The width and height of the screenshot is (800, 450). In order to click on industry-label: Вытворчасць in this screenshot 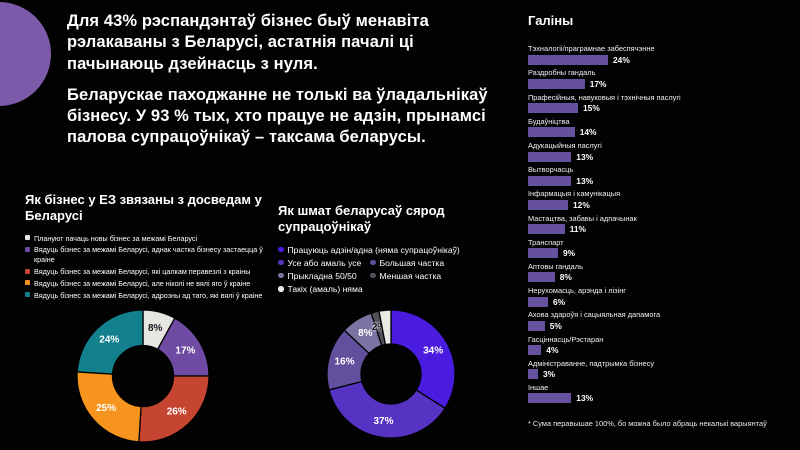, I will do `click(551, 170)`.